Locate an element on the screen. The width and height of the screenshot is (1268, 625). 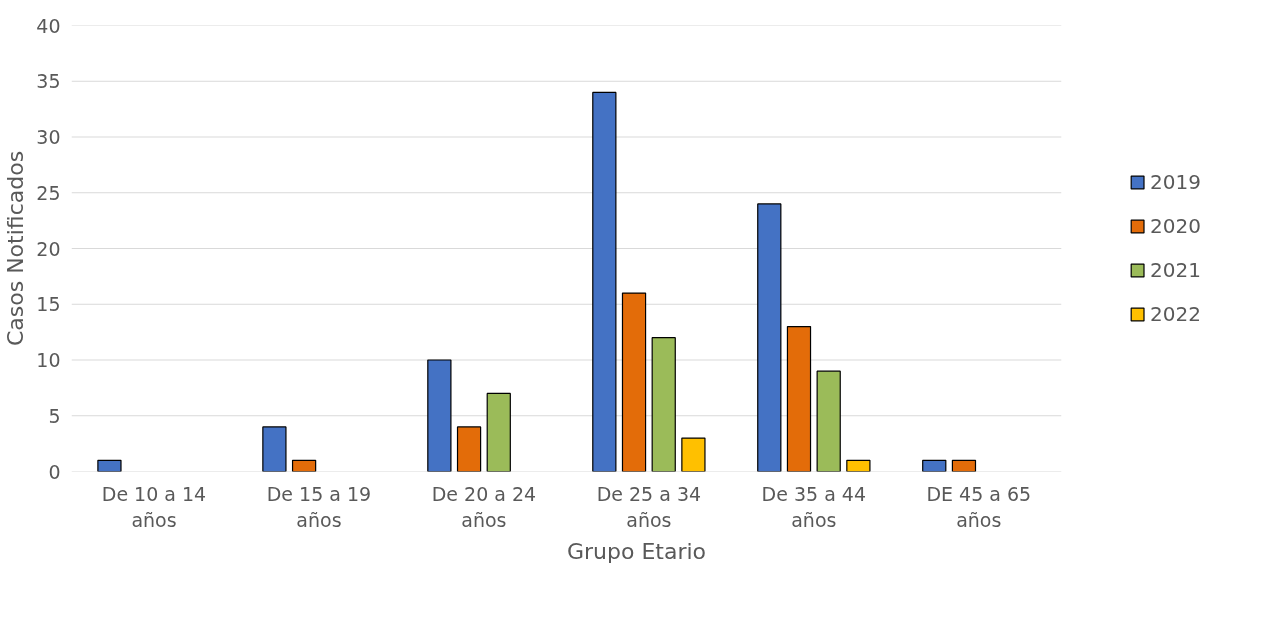
y-tick-label: 0 is located at coordinates (54, 471).